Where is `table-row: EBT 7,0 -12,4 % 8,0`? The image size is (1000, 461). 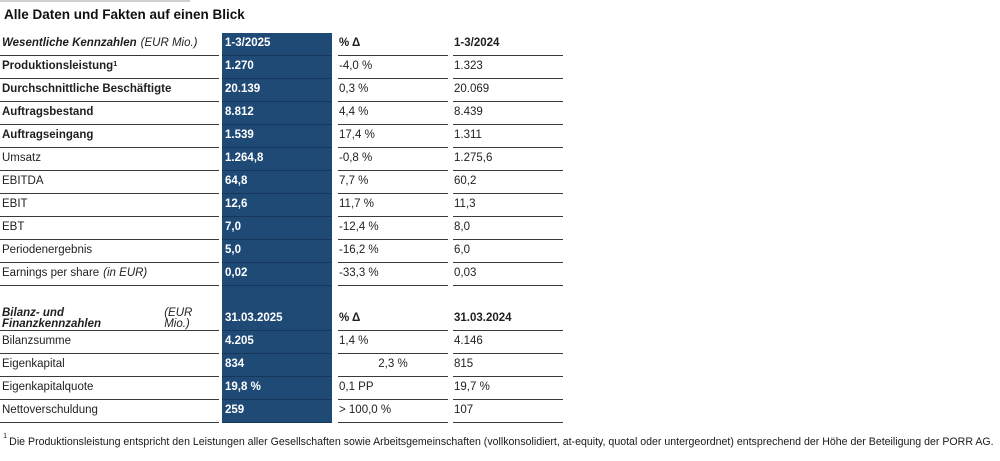
table-row: EBT 7,0 -12,4 % 8,0 is located at coordinates (281, 228).